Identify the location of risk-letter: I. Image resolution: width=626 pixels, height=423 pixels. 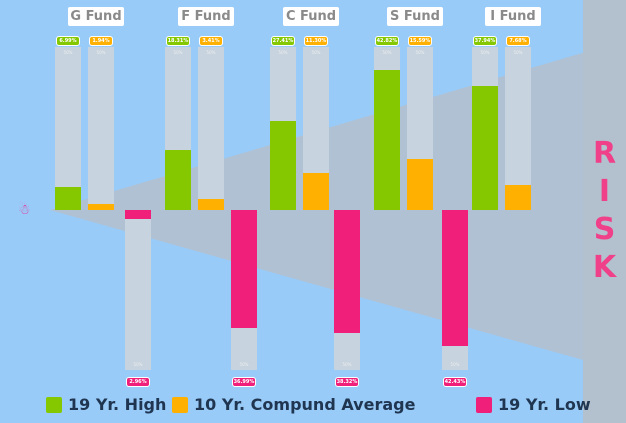
(604, 191).